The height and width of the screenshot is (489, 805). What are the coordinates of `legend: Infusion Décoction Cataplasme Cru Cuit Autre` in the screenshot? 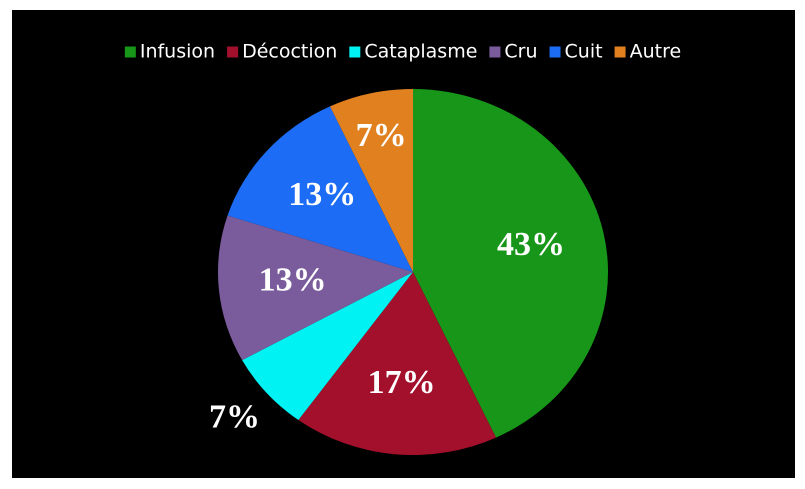 It's located at (403, 52).